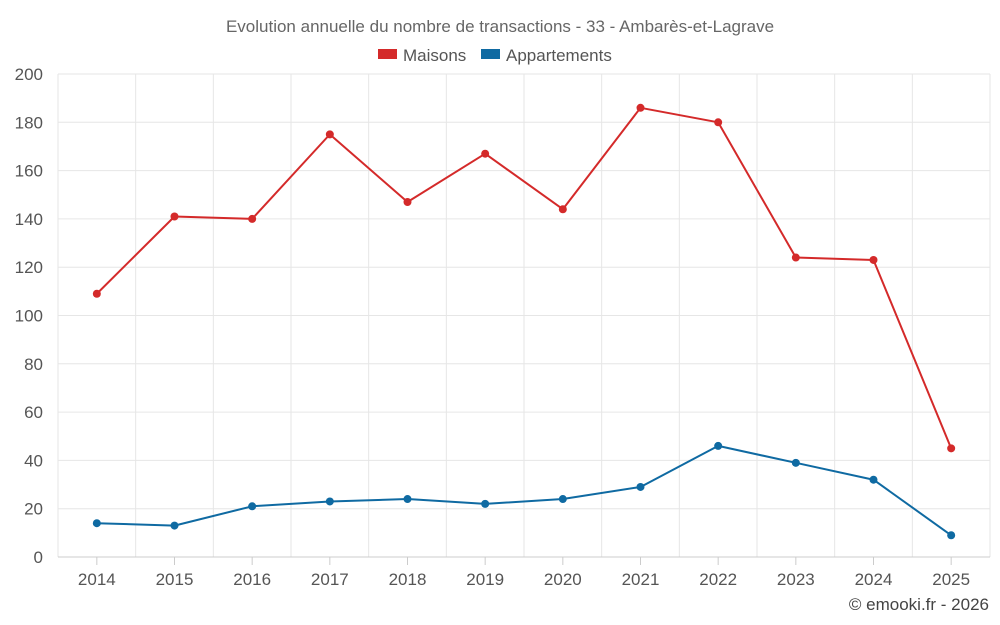 The height and width of the screenshot is (625, 1000). Describe the element at coordinates (29, 267) in the screenshot. I see `y-tick-label: 120` at that location.